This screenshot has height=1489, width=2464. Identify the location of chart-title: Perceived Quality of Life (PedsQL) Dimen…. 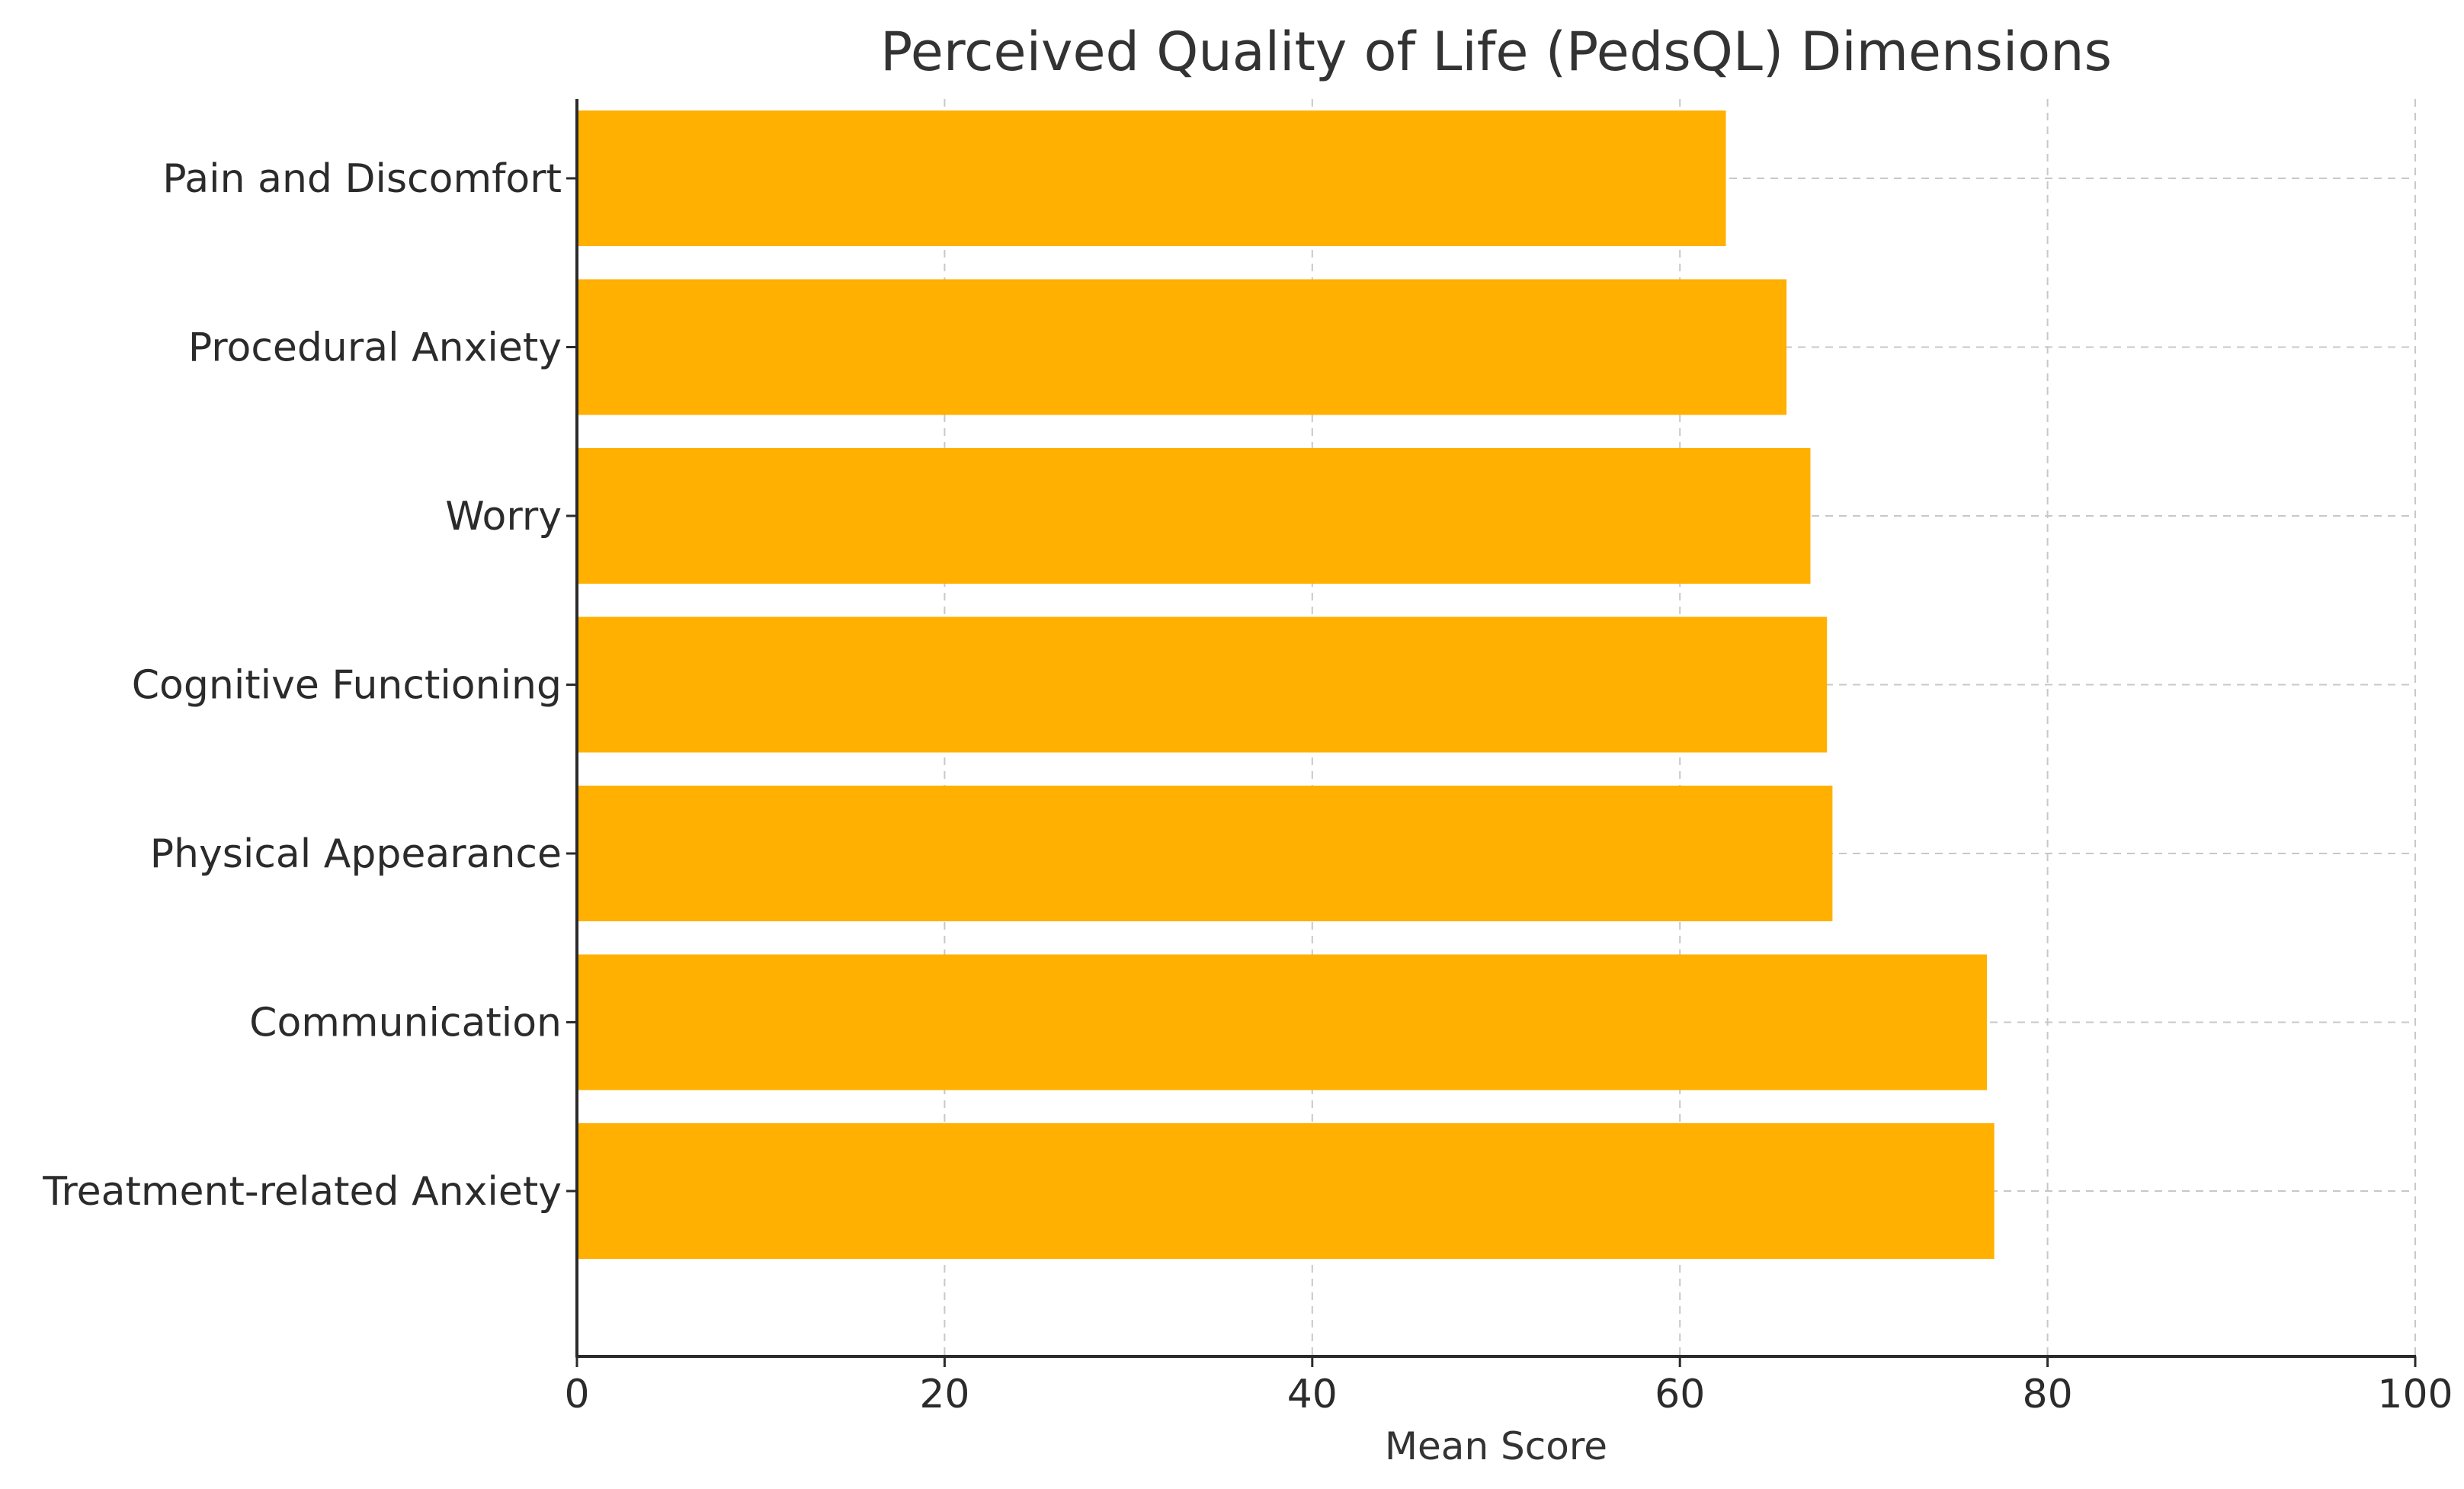
(1496, 52).